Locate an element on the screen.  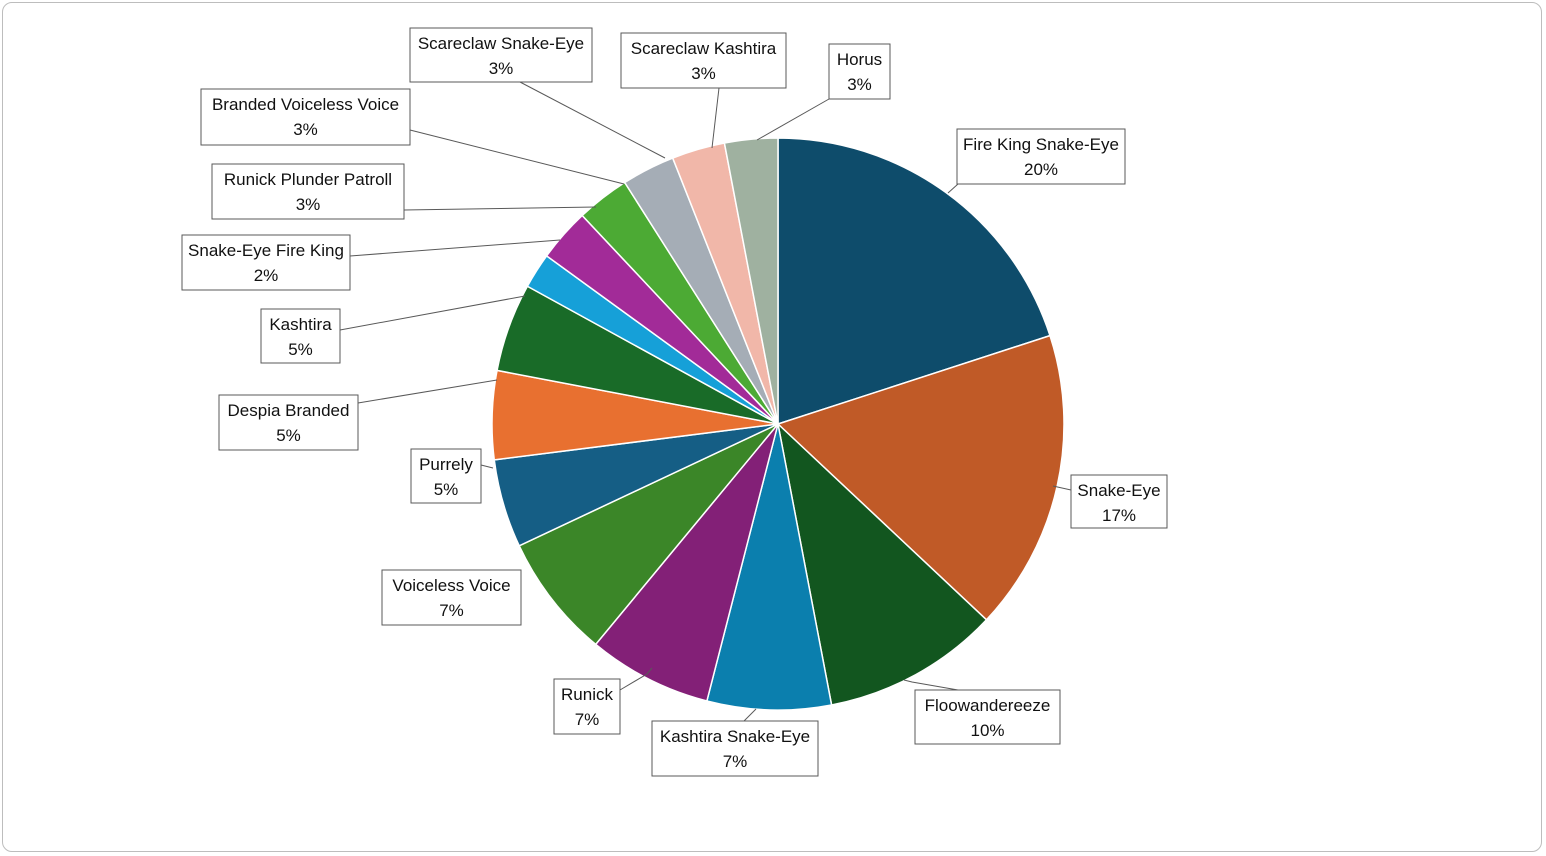
data-label-kashtira-snake-eye: Kashtira Snake-Eye 7% is located at coordinates (735, 748).